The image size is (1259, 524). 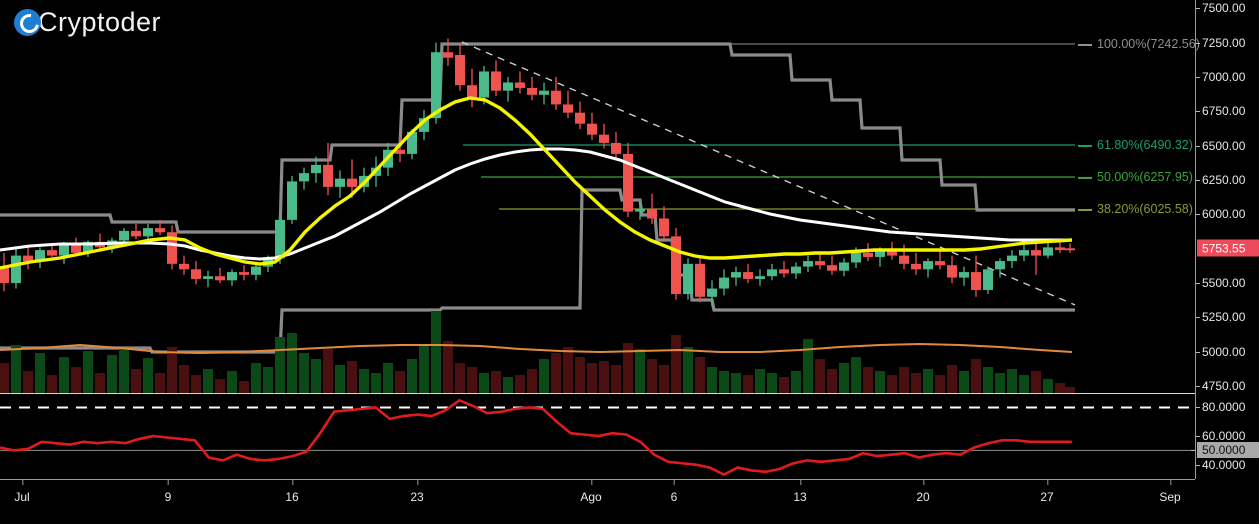 What do you see at coordinates (168, 492) in the screenshot?
I see `time-axis-tick: 9` at bounding box center [168, 492].